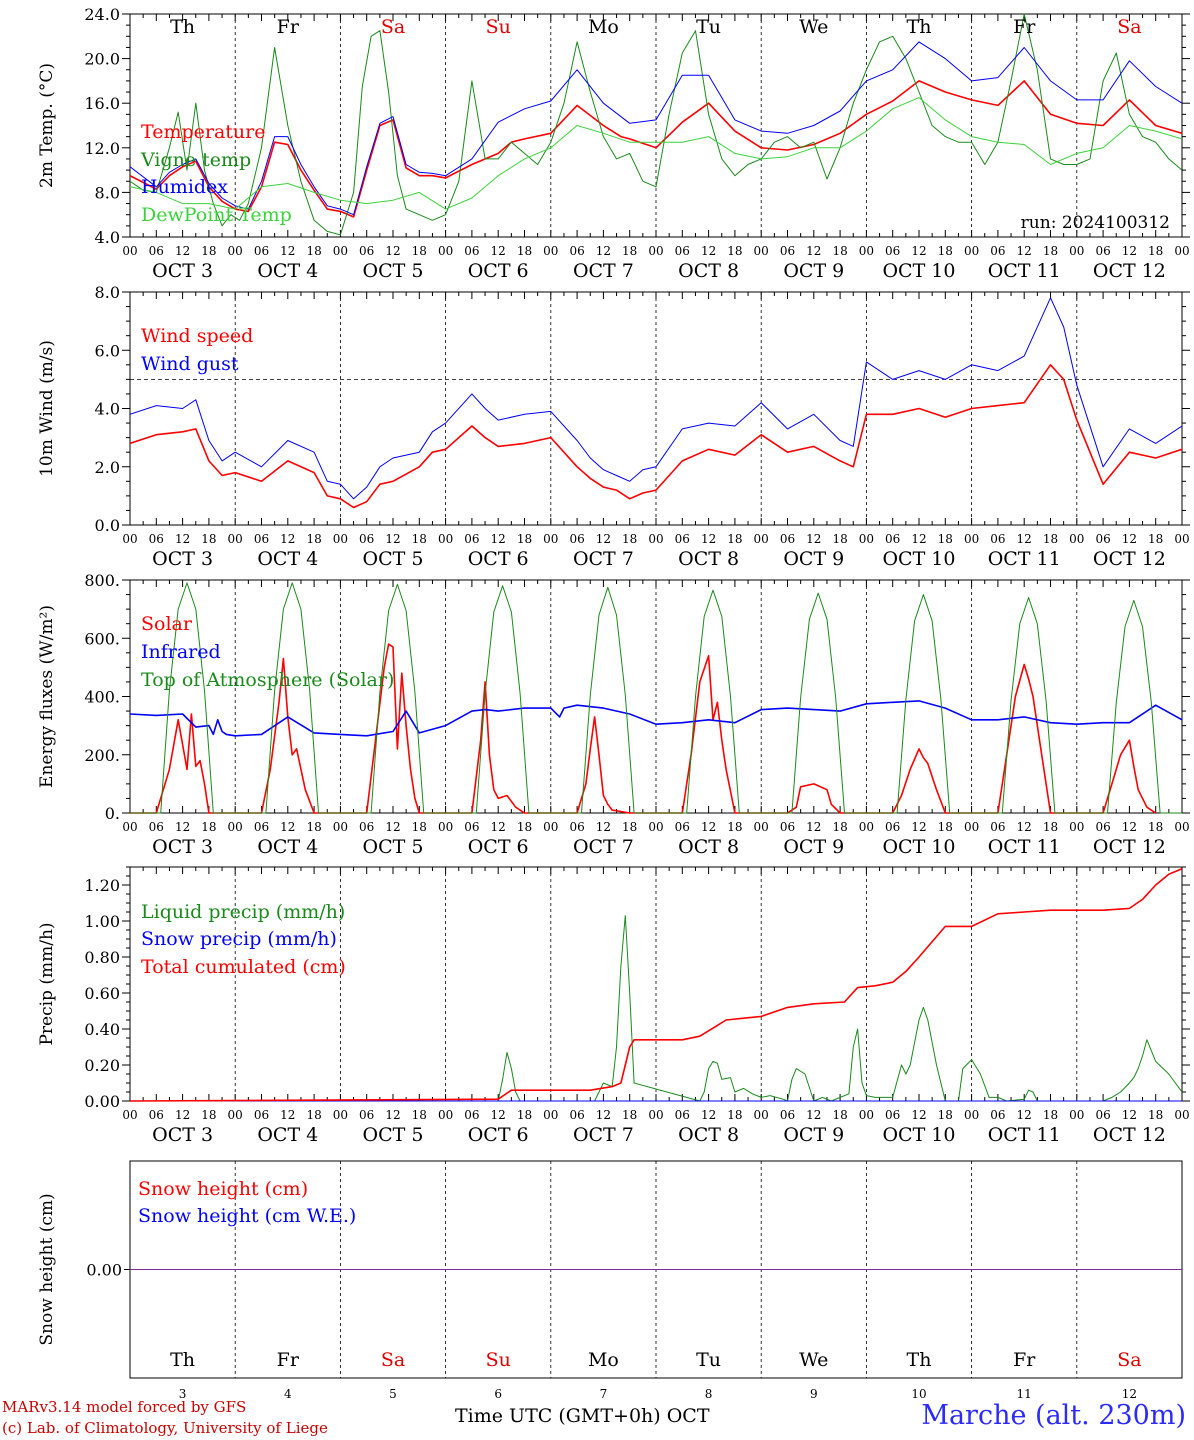 Image resolution: width=1194 pixels, height=1440 pixels. What do you see at coordinates (107, 350) in the screenshot?
I see `y-tick-label: 6.0` at bounding box center [107, 350].